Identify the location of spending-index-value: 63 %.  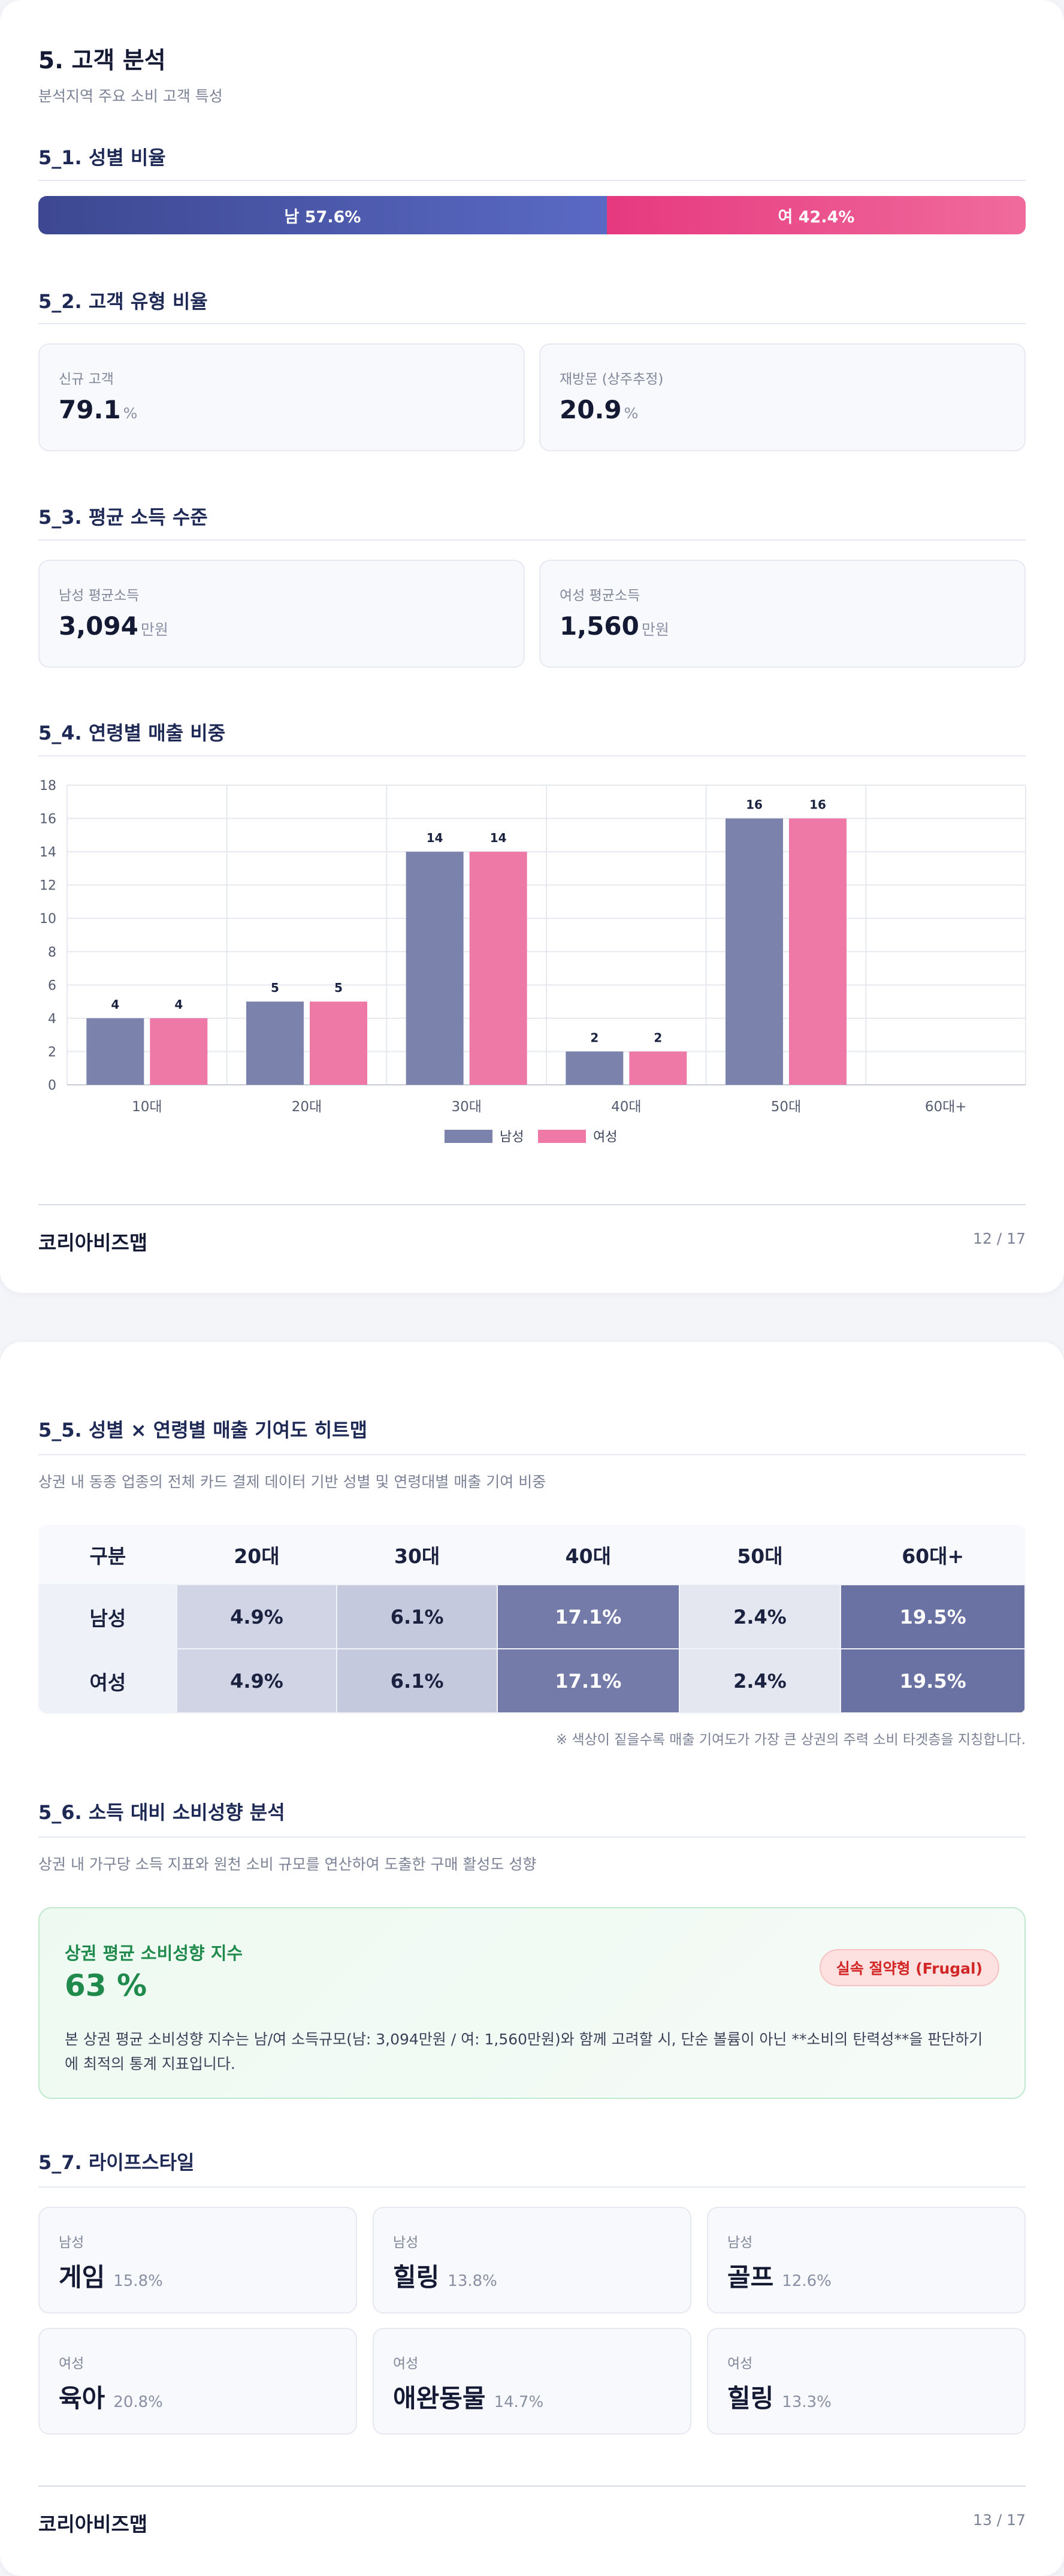
(106, 1985).